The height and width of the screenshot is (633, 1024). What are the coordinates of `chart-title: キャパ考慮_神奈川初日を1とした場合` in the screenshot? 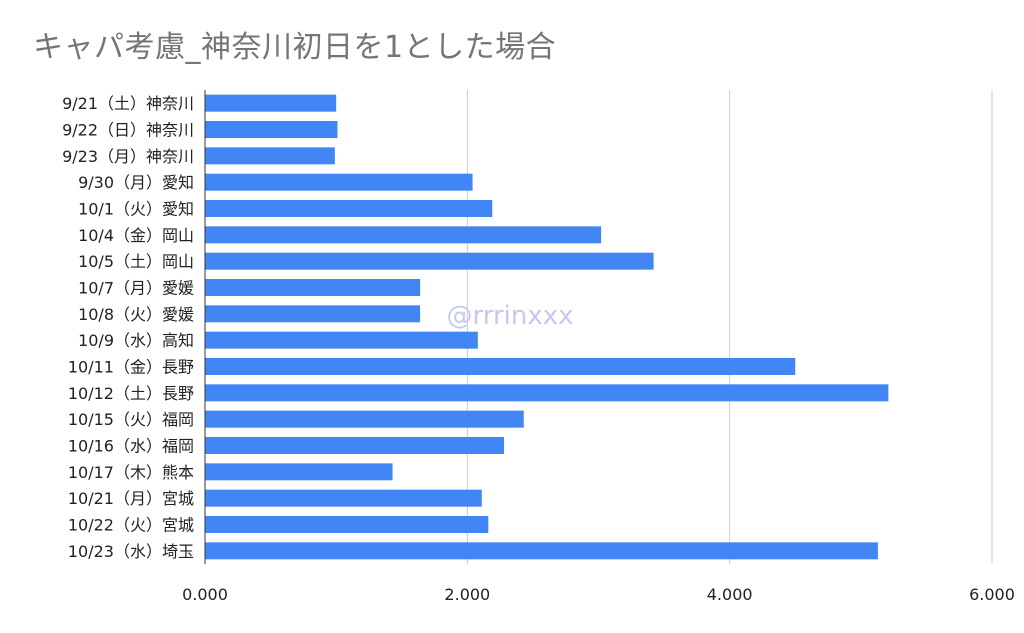 It's located at (295, 47).